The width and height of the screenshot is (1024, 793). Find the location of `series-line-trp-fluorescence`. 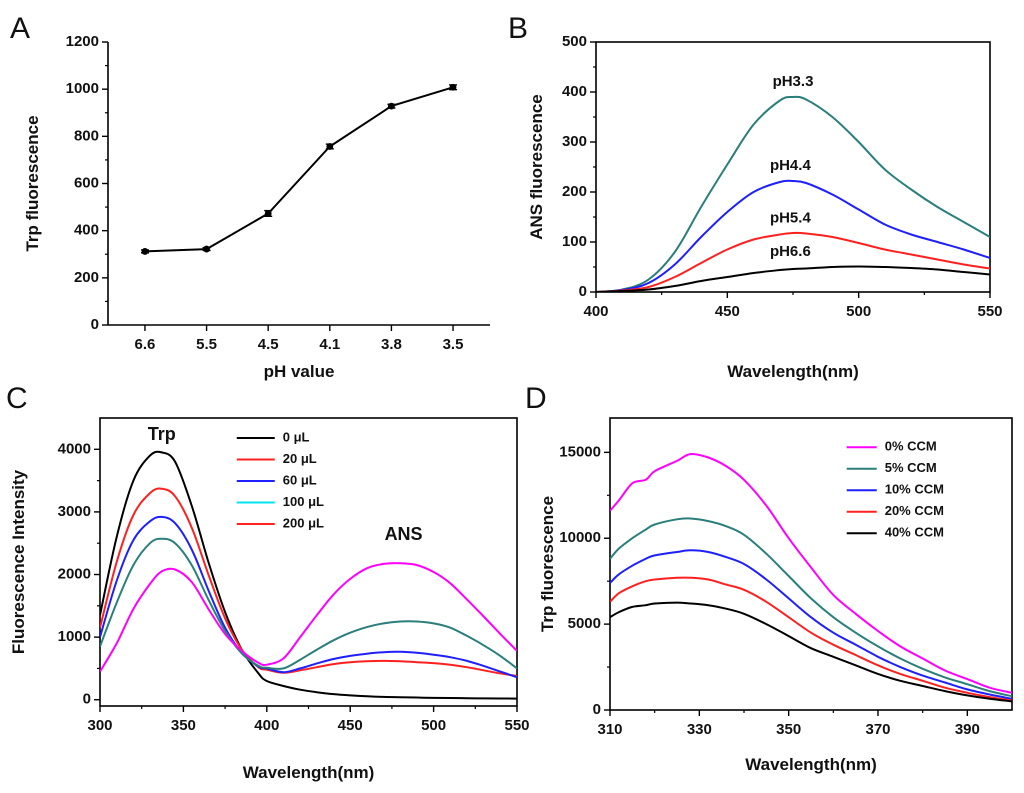

series-line-trp-fluorescence is located at coordinates (299, 169).